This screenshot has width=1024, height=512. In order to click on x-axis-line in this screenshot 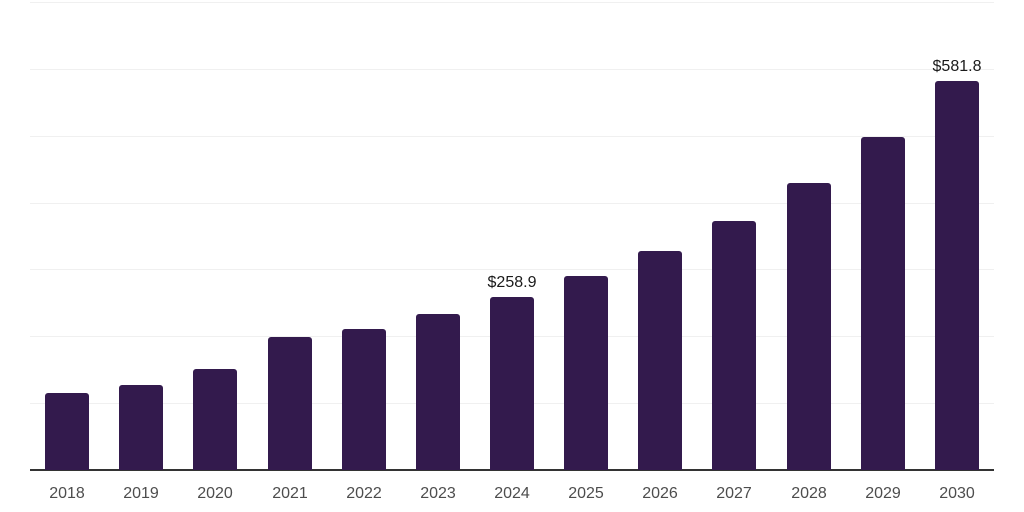, I will do `click(512, 470)`.